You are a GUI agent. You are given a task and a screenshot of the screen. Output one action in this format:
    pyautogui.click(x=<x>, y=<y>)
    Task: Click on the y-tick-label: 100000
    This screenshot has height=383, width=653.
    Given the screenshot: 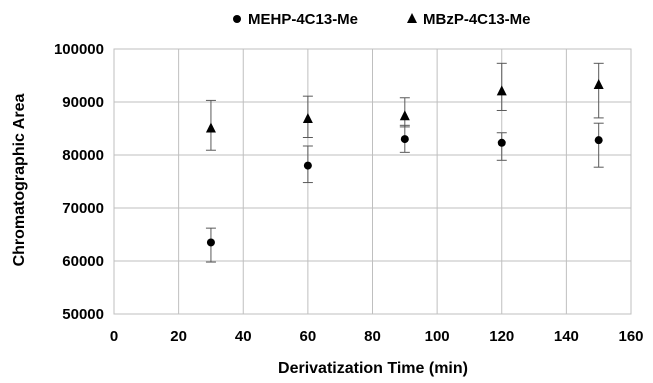 What is the action you would take?
    pyautogui.click(x=79, y=49)
    